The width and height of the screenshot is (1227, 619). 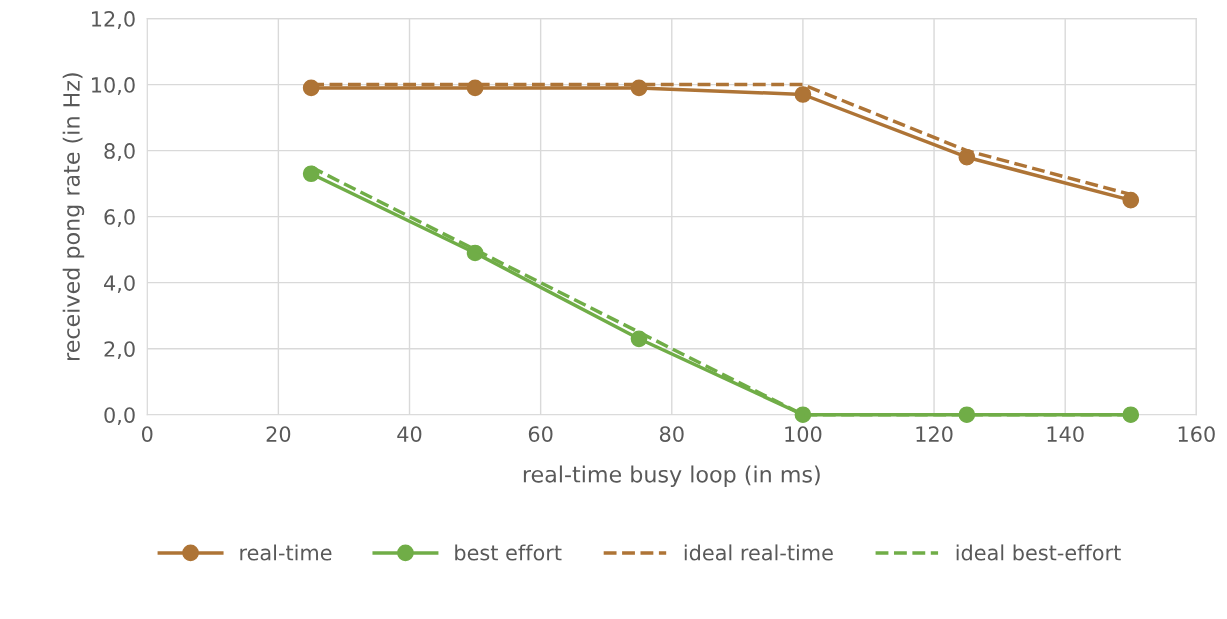 I want to click on y-tick-label: 4,0, so click(x=119, y=284).